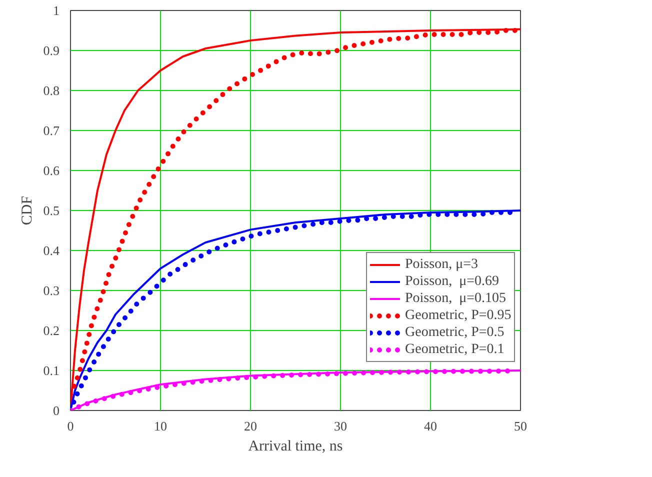  I want to click on x-tick-label: 40, so click(430, 426).